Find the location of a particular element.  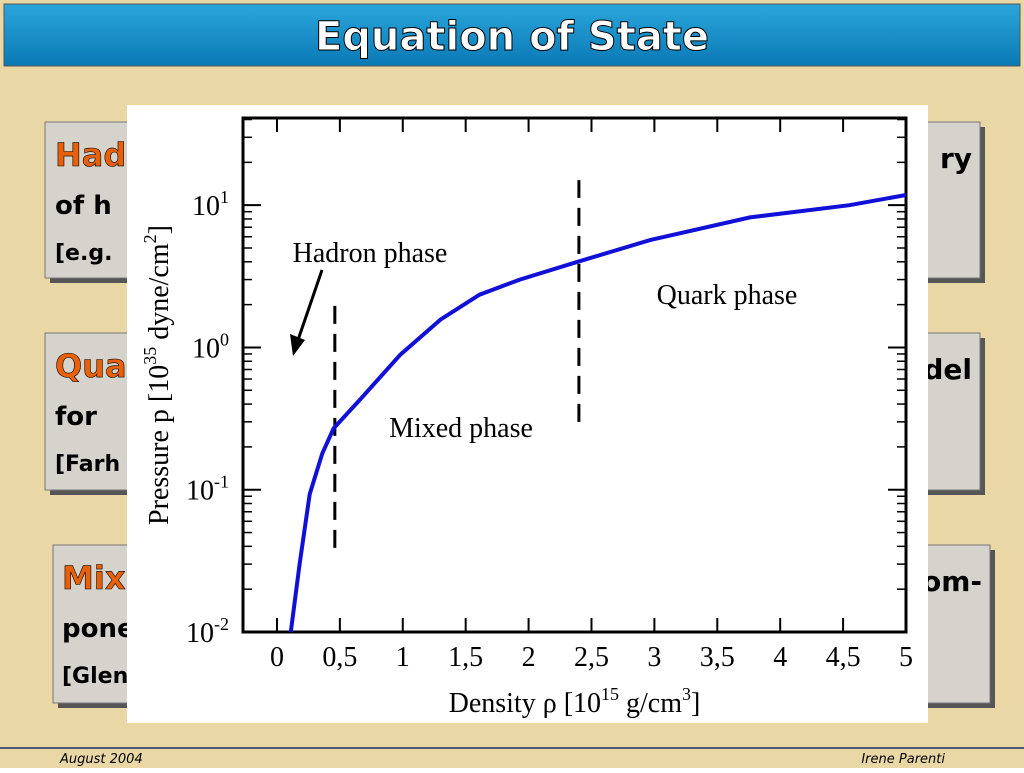

x-tick-label: 4 is located at coordinates (780, 657).